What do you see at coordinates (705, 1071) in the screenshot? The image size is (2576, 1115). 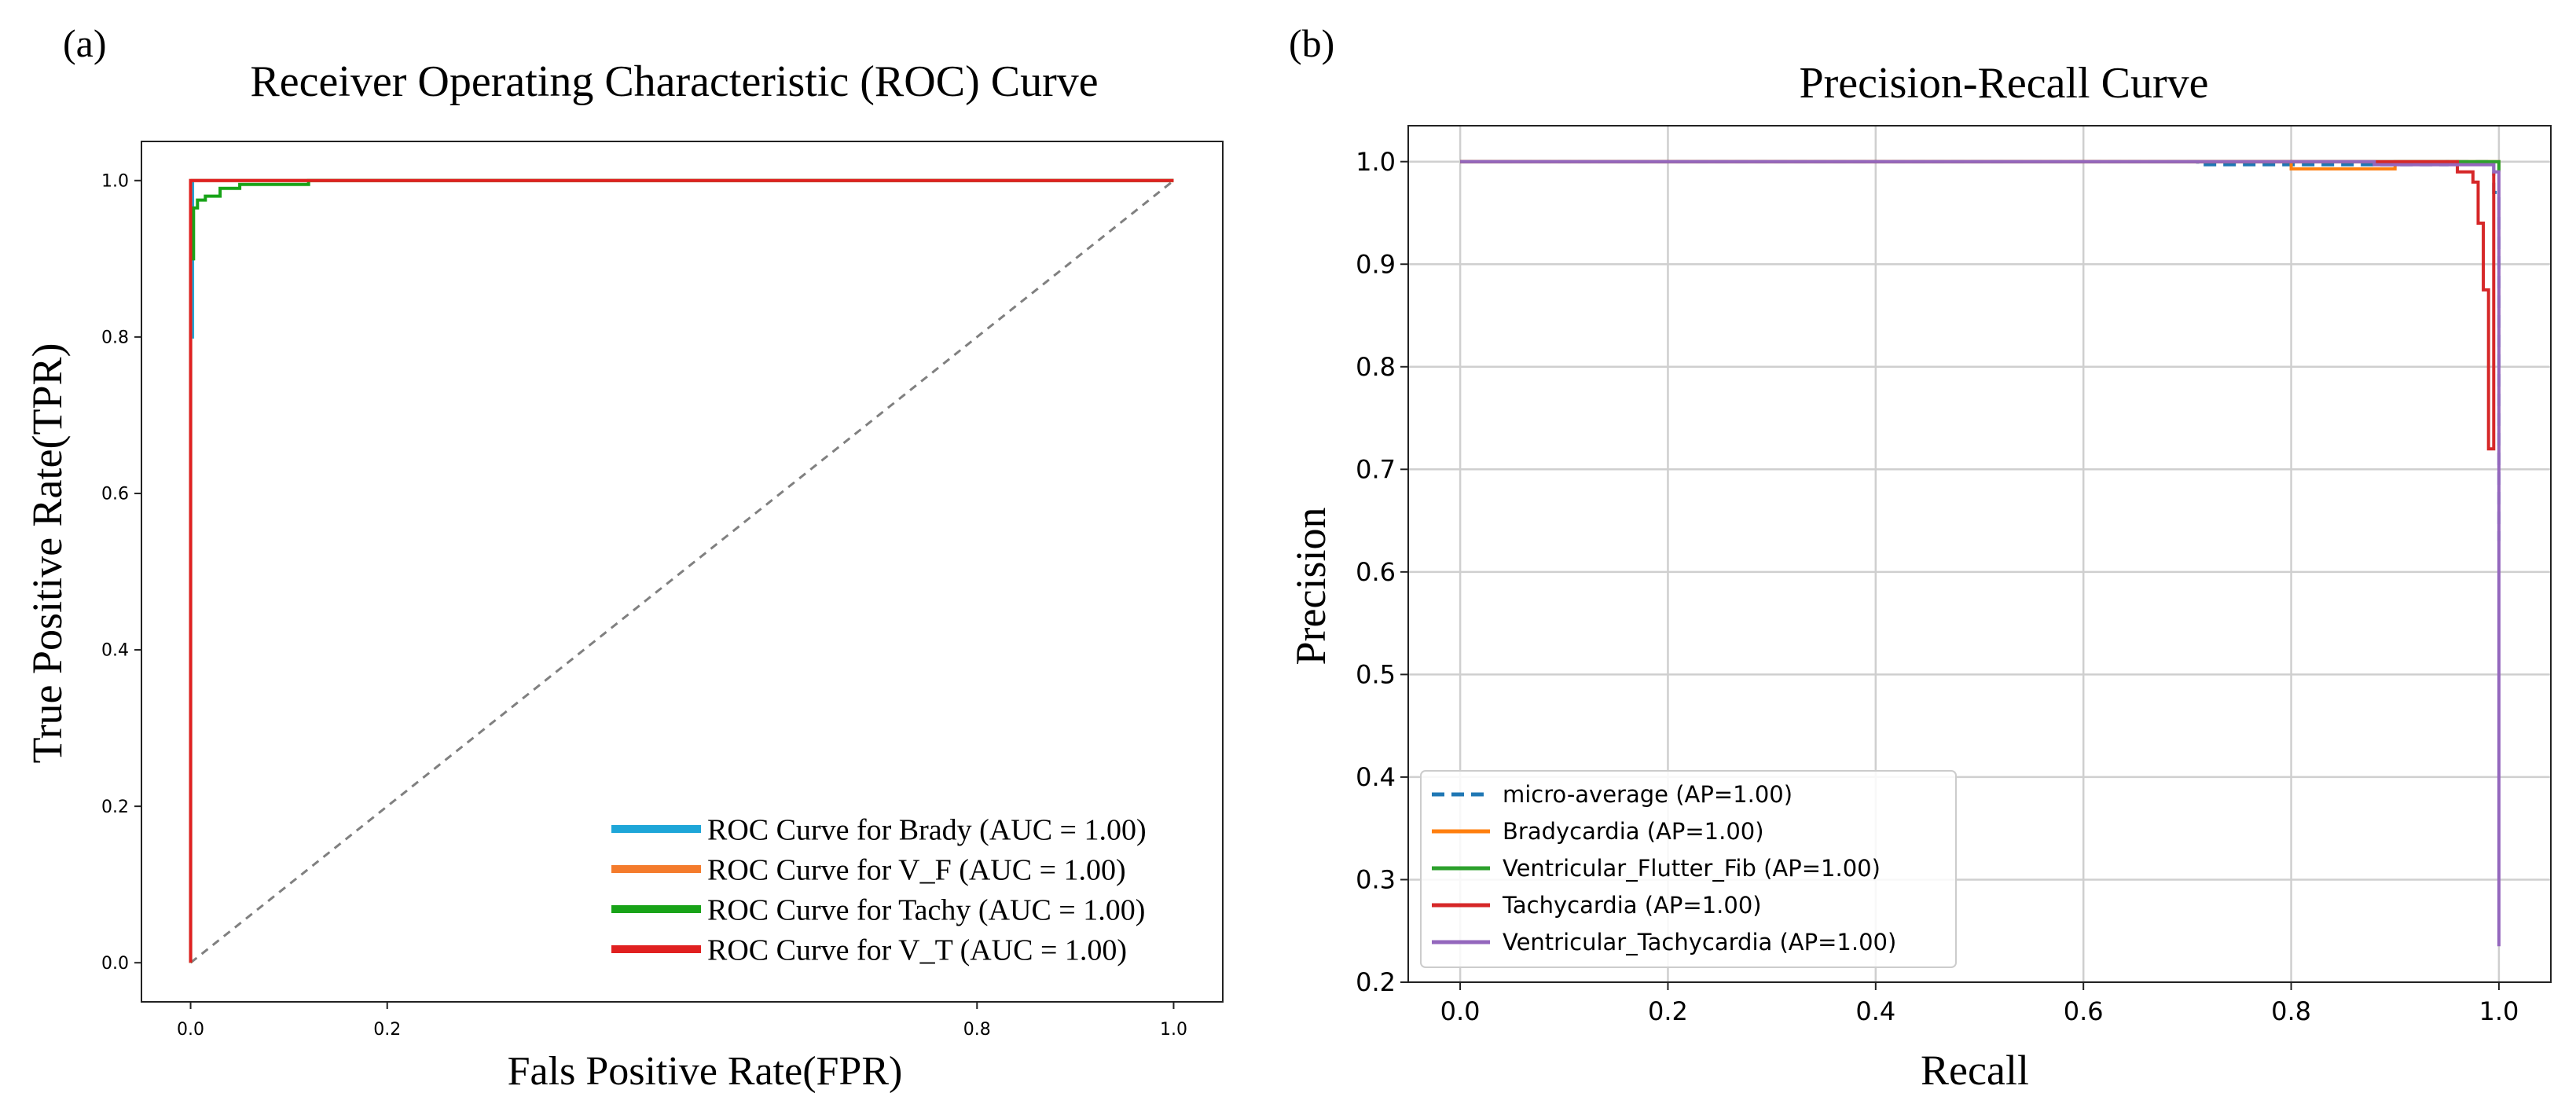 I see `roc-x-axis-label: Fals Positive Rate(FPR)` at bounding box center [705, 1071].